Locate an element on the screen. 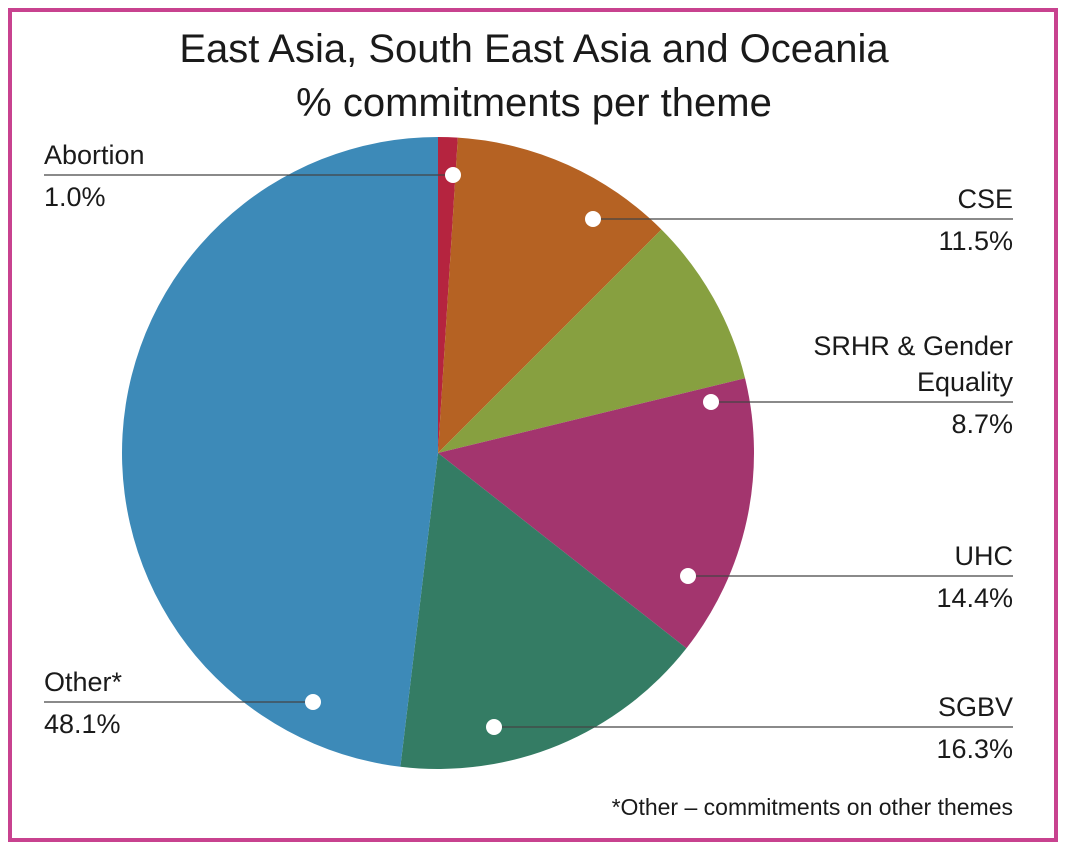 This screenshot has width=1068, height=852. value-label: 48.1% is located at coordinates (82, 724).